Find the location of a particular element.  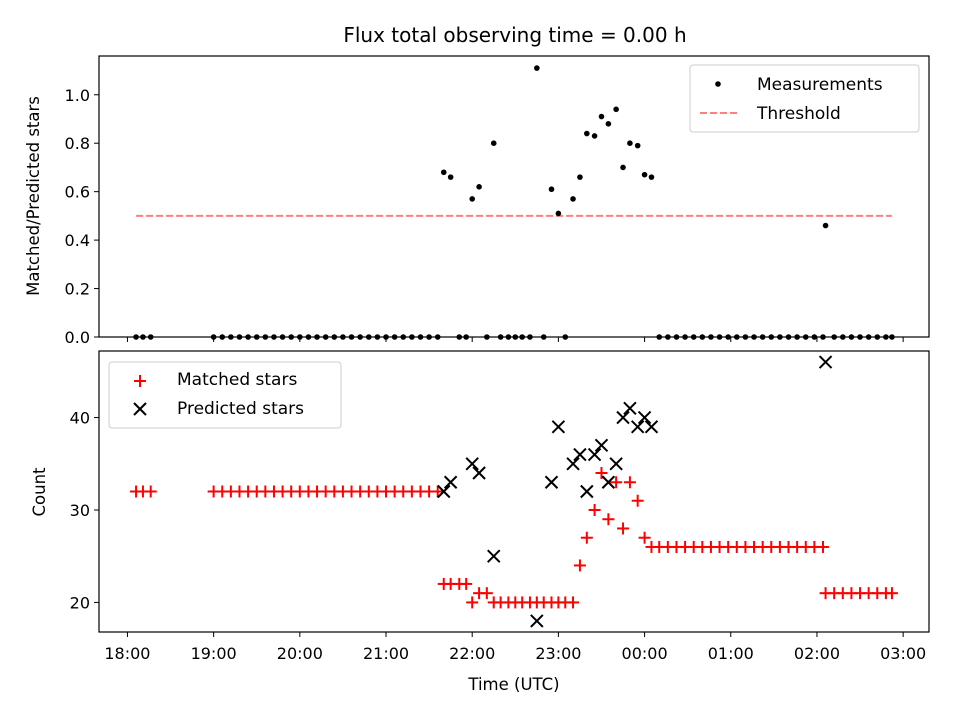

bottom-x-axis-label: Time (UTC) is located at coordinates (513, 684).